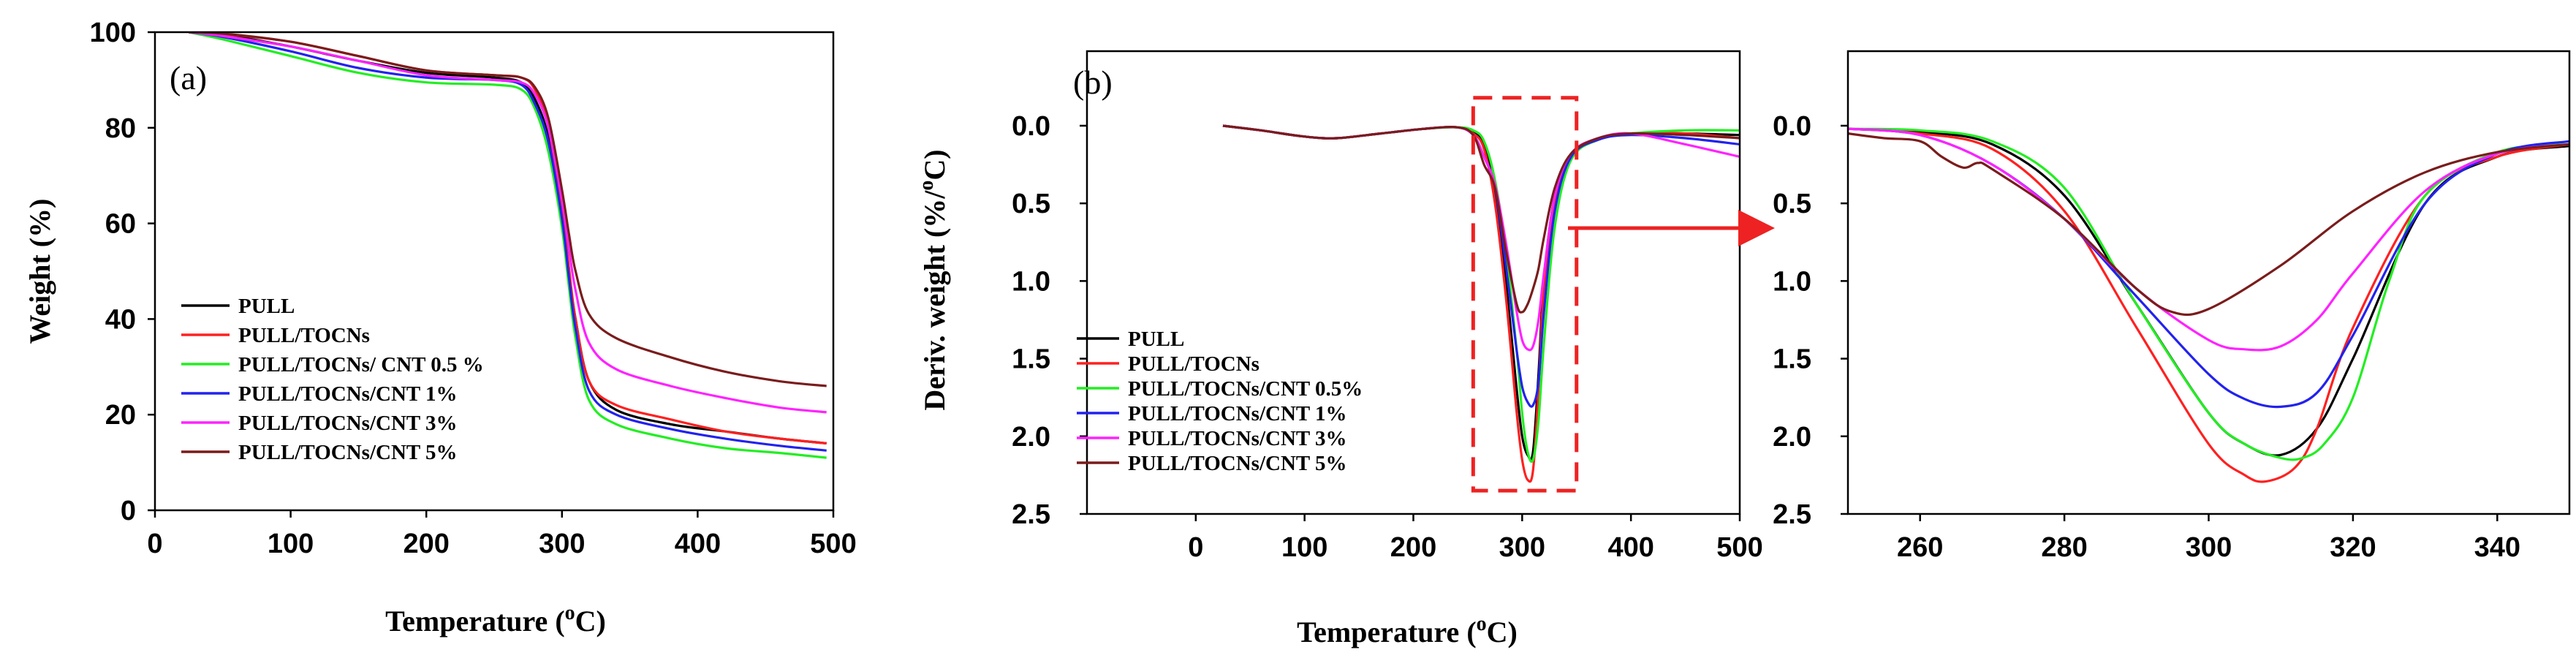 The width and height of the screenshot is (2576, 666). What do you see at coordinates (1093, 83) in the screenshot?
I see `panel-label: (b)` at bounding box center [1093, 83].